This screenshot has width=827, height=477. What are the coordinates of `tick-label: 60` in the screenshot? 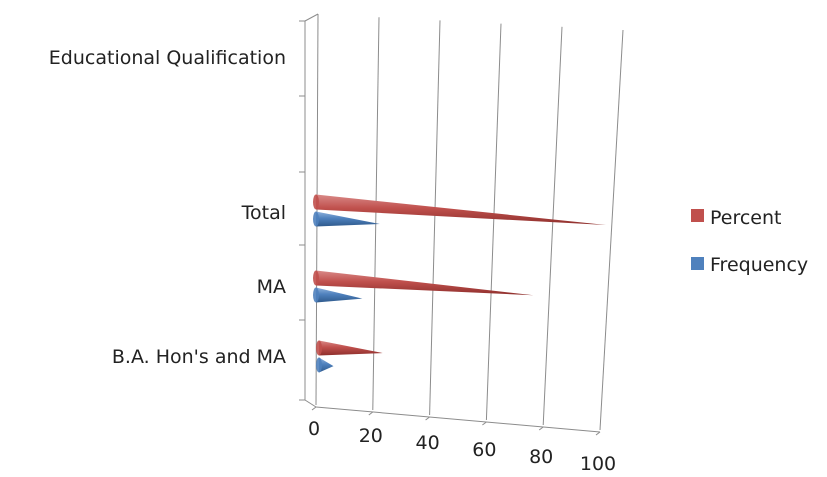 It's located at (484, 450).